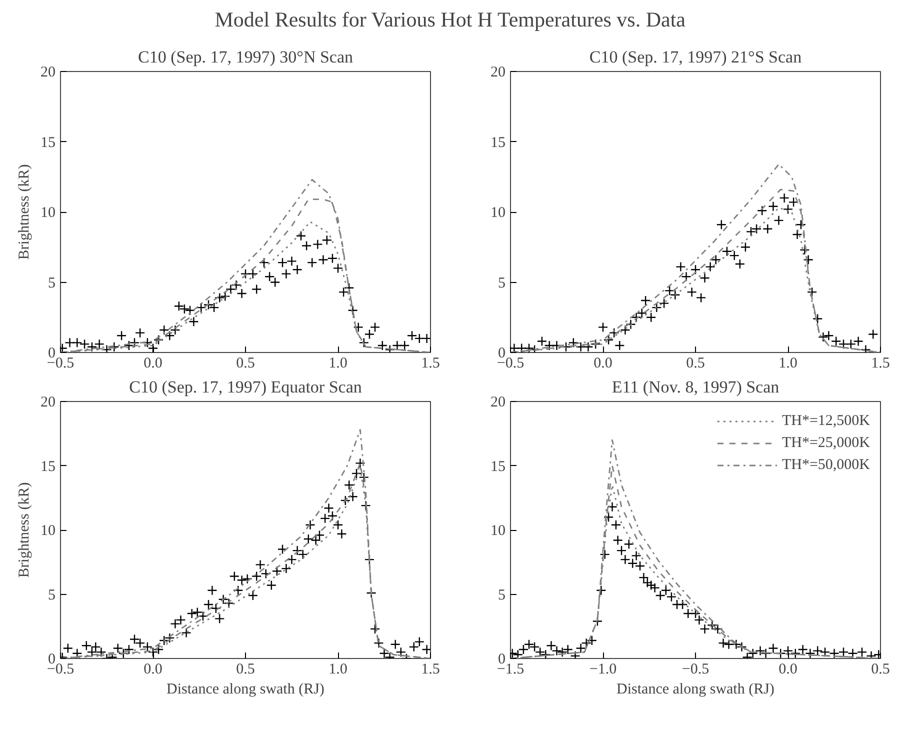  What do you see at coordinates (245, 387) in the screenshot?
I see `chart-subtitle: C10 (Sep. 17, 1997) Equator Scan` at bounding box center [245, 387].